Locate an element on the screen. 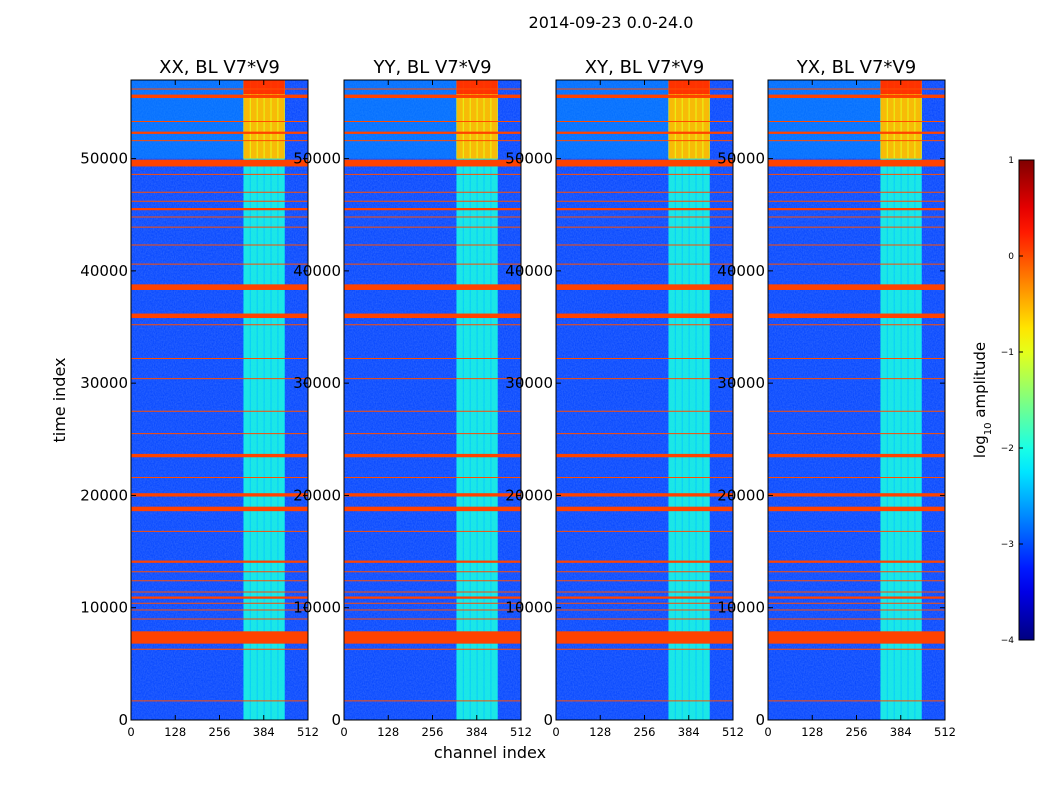  rfi-channel-band is located at coordinates (264, 400).